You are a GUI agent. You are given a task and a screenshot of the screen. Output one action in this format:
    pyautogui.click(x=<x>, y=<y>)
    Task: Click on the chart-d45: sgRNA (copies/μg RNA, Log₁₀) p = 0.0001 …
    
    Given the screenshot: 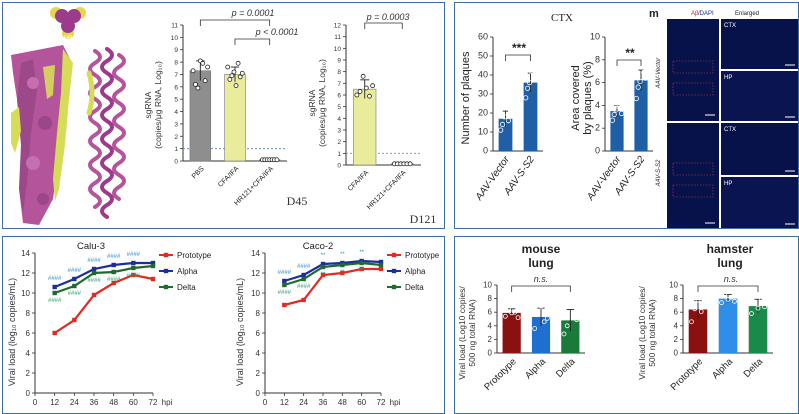 What is the action you would take?
    pyautogui.click(x=225, y=108)
    